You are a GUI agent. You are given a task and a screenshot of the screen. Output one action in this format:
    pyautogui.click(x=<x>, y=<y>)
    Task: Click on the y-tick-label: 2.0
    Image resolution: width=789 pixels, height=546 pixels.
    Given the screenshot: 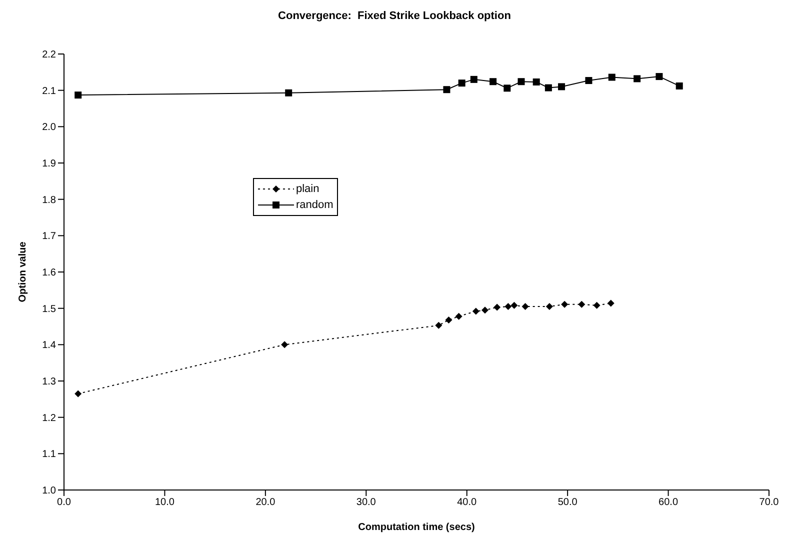 What is the action you would take?
    pyautogui.click(x=49, y=128)
    